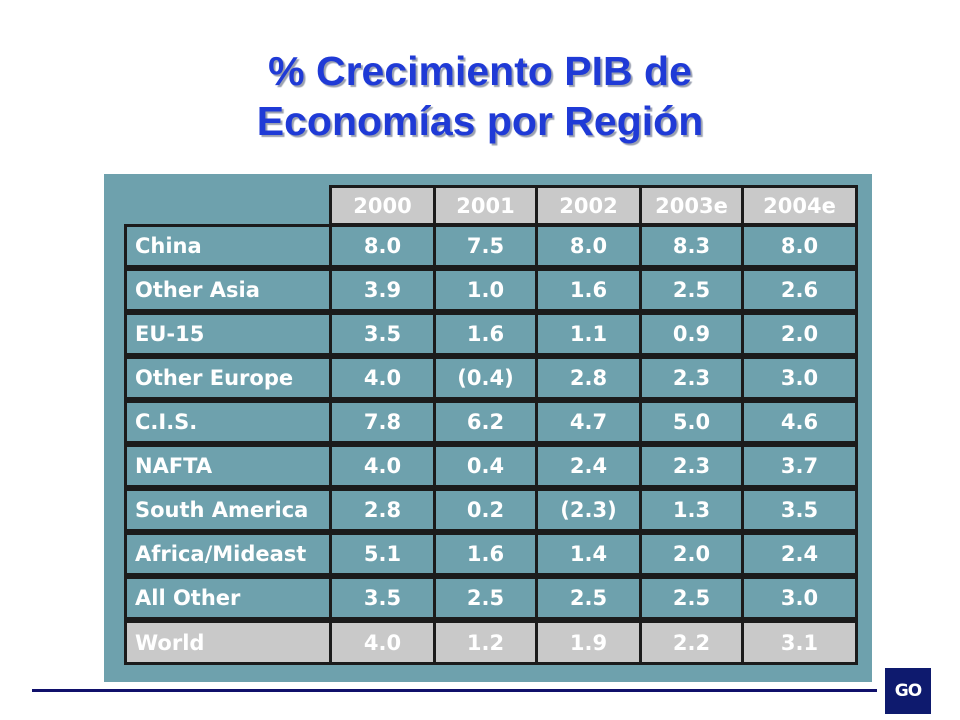 Image resolution: width=960 pixels, height=720 pixels. What do you see at coordinates (691, 510) in the screenshot?
I see `data-cell: 1.3` at bounding box center [691, 510].